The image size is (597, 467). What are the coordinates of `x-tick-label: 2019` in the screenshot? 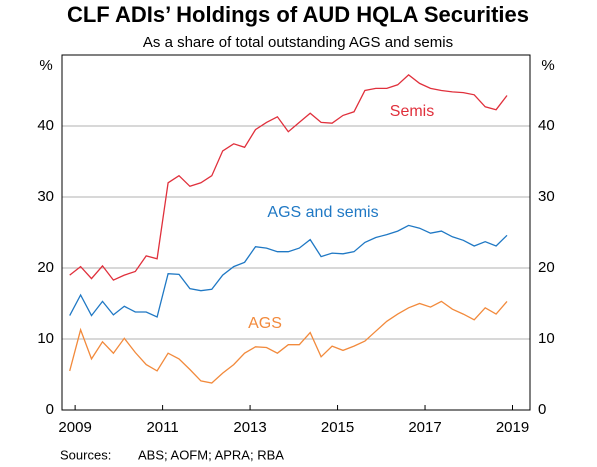 It's located at (512, 427).